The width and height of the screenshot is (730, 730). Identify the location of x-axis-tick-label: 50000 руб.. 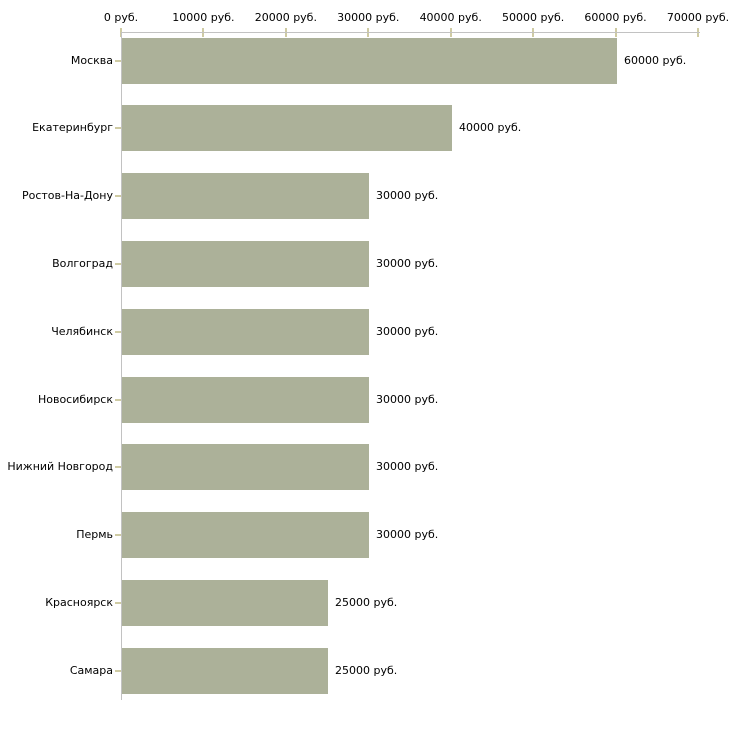
(533, 17).